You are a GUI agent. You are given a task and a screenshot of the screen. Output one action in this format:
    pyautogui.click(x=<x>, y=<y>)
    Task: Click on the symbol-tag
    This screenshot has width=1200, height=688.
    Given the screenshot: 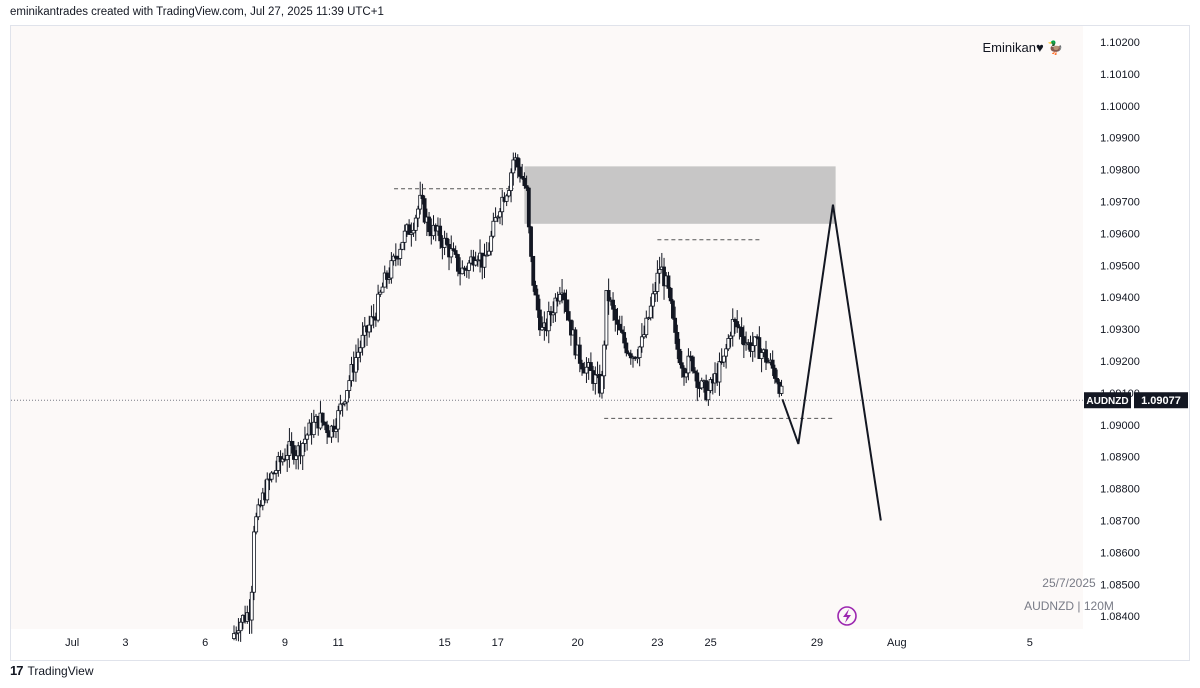 What is the action you would take?
    pyautogui.click(x=1107, y=400)
    